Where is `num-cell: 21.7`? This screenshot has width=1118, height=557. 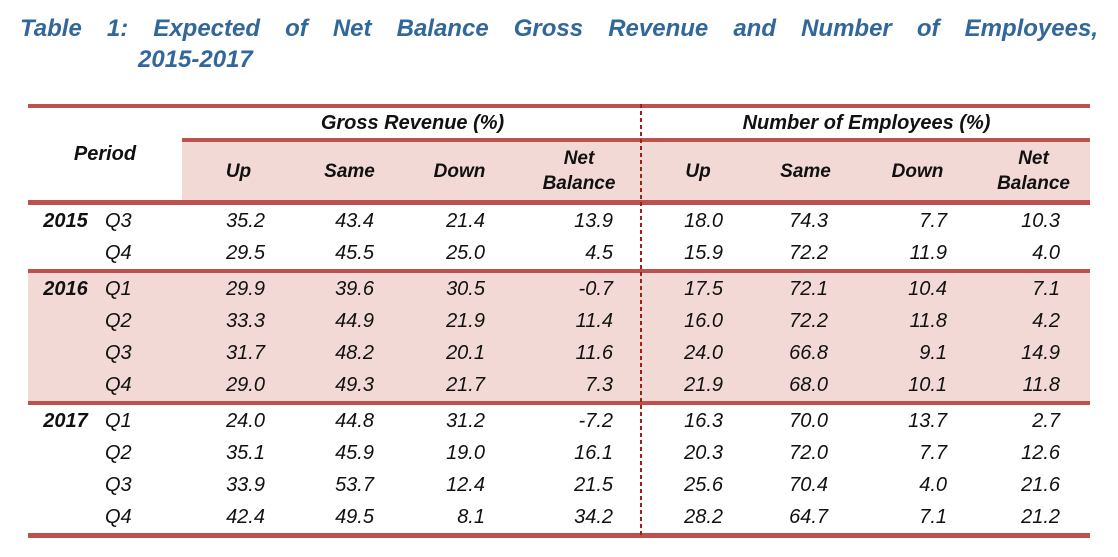 num-cell: 21.7 is located at coordinates (459, 386).